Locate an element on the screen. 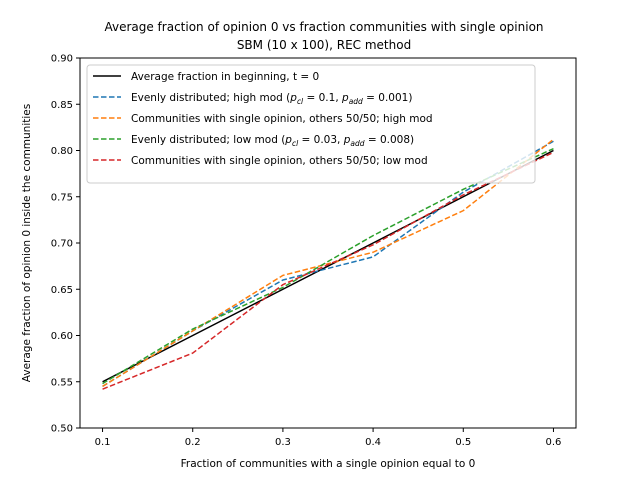 The height and width of the screenshot is (480, 640). y-tick-label: 0.70 is located at coordinates (62, 244).